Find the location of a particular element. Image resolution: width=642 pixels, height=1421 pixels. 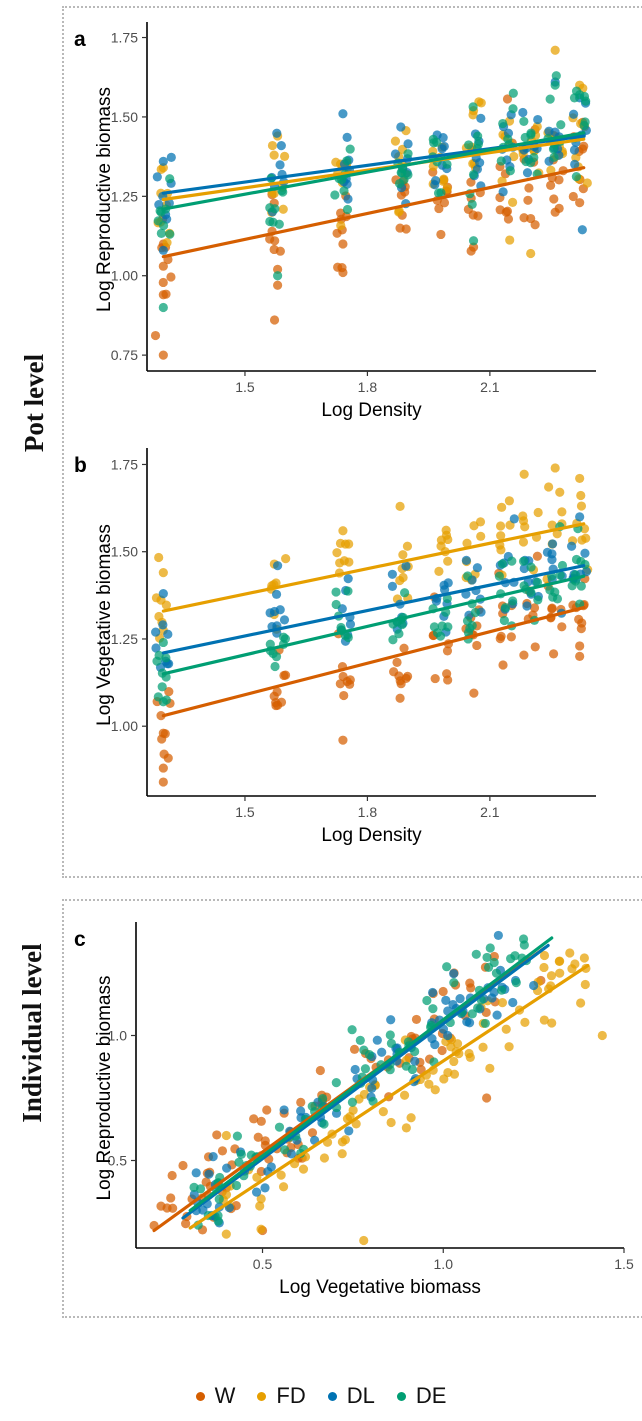

fit-line-fd is located at coordinates (389, 1096).